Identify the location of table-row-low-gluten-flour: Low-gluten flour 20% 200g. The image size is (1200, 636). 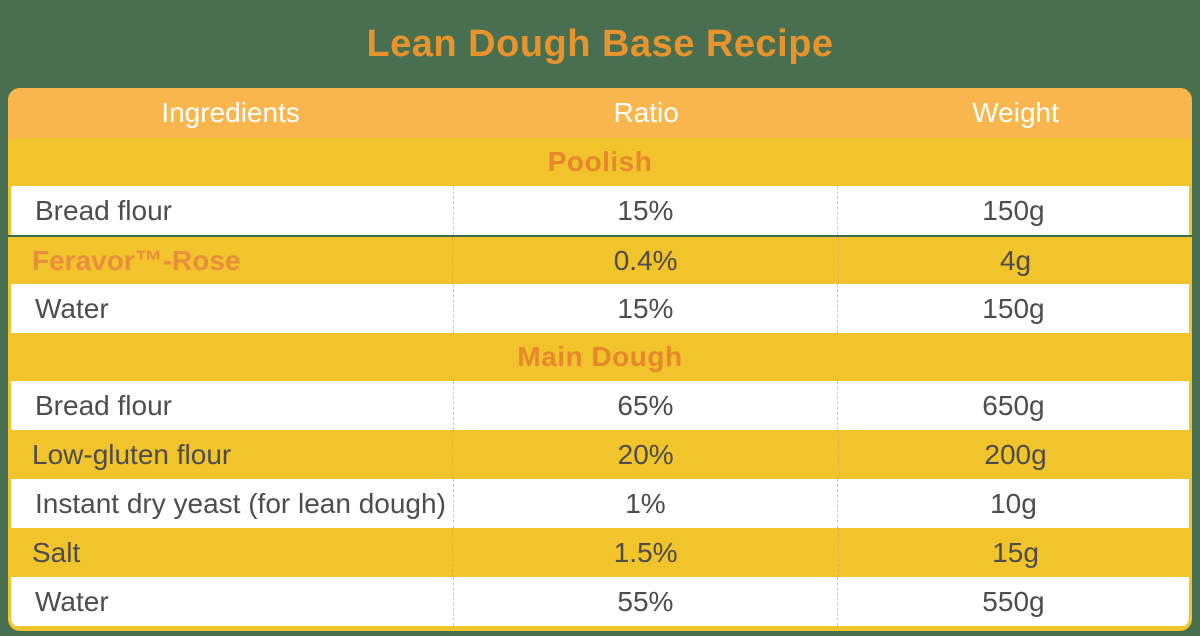
(600, 454).